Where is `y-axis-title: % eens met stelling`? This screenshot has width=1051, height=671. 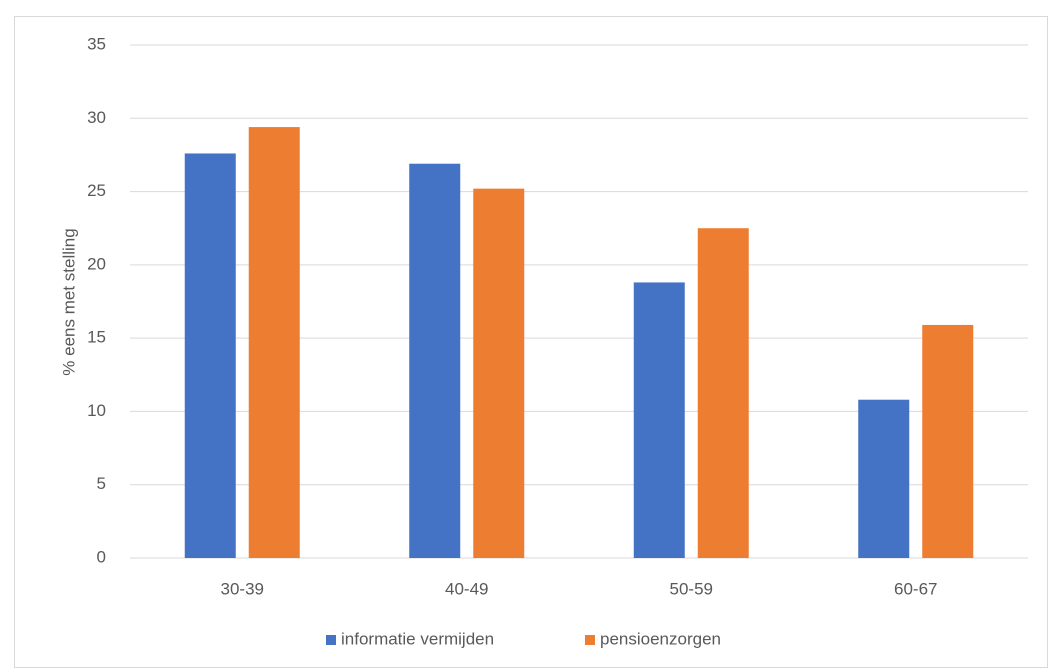
y-axis-title: % eens met stelling is located at coordinates (68, 301).